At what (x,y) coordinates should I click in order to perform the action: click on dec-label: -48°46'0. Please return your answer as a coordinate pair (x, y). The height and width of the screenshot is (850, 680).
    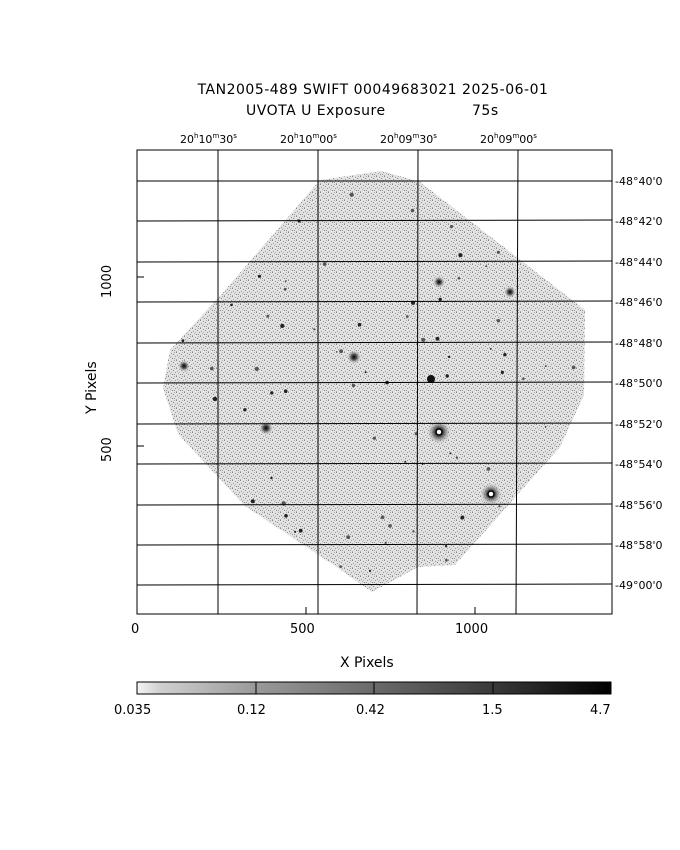
    Looking at the image, I should click on (639, 302).